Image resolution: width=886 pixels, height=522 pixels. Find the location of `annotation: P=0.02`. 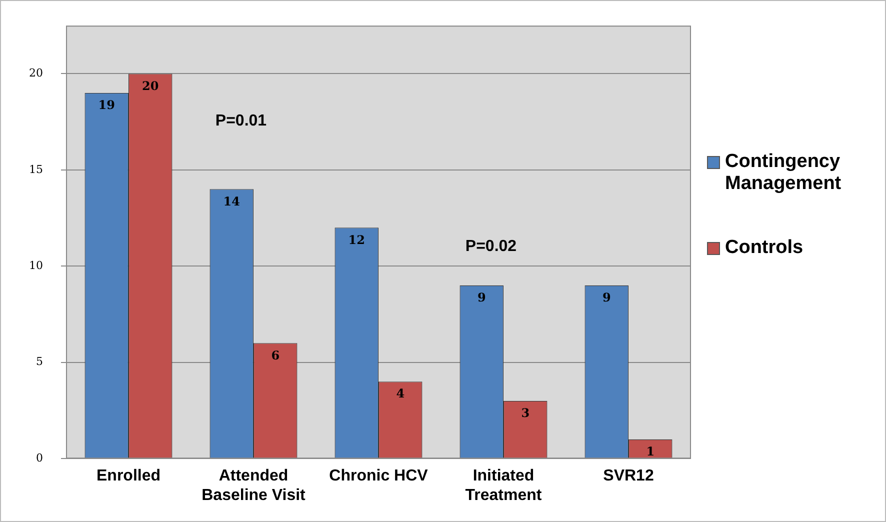

annotation: P=0.02 is located at coordinates (491, 246).